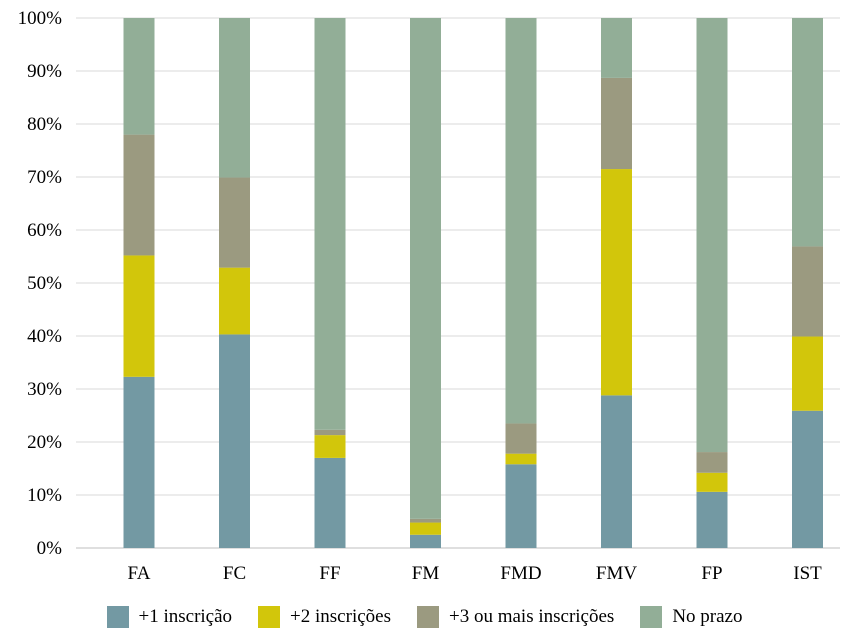 This screenshot has height=634, width=849. What do you see at coordinates (712, 235) in the screenshot?
I see `bar-segment-fp-s4` at bounding box center [712, 235].